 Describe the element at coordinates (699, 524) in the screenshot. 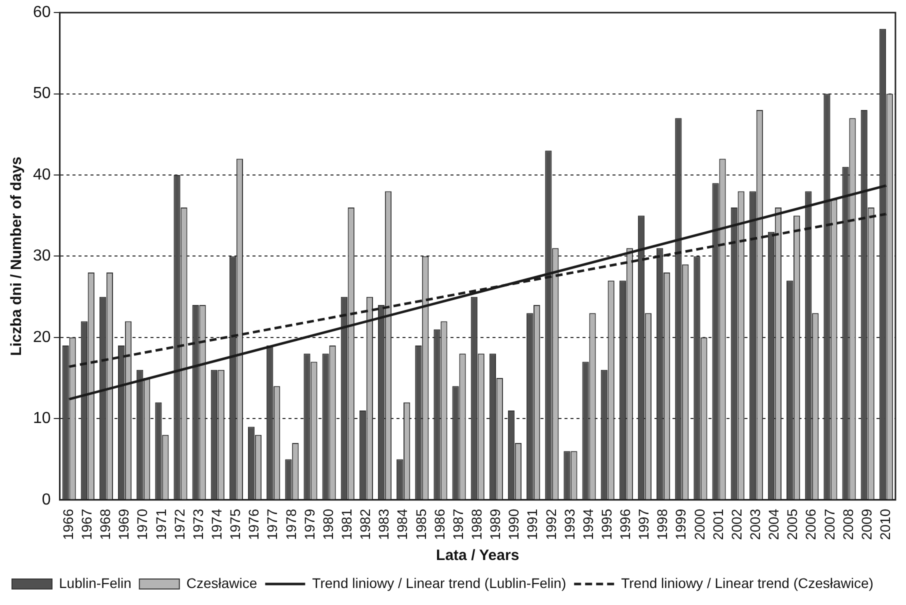

I see `x-tick-label: 2000` at that location.